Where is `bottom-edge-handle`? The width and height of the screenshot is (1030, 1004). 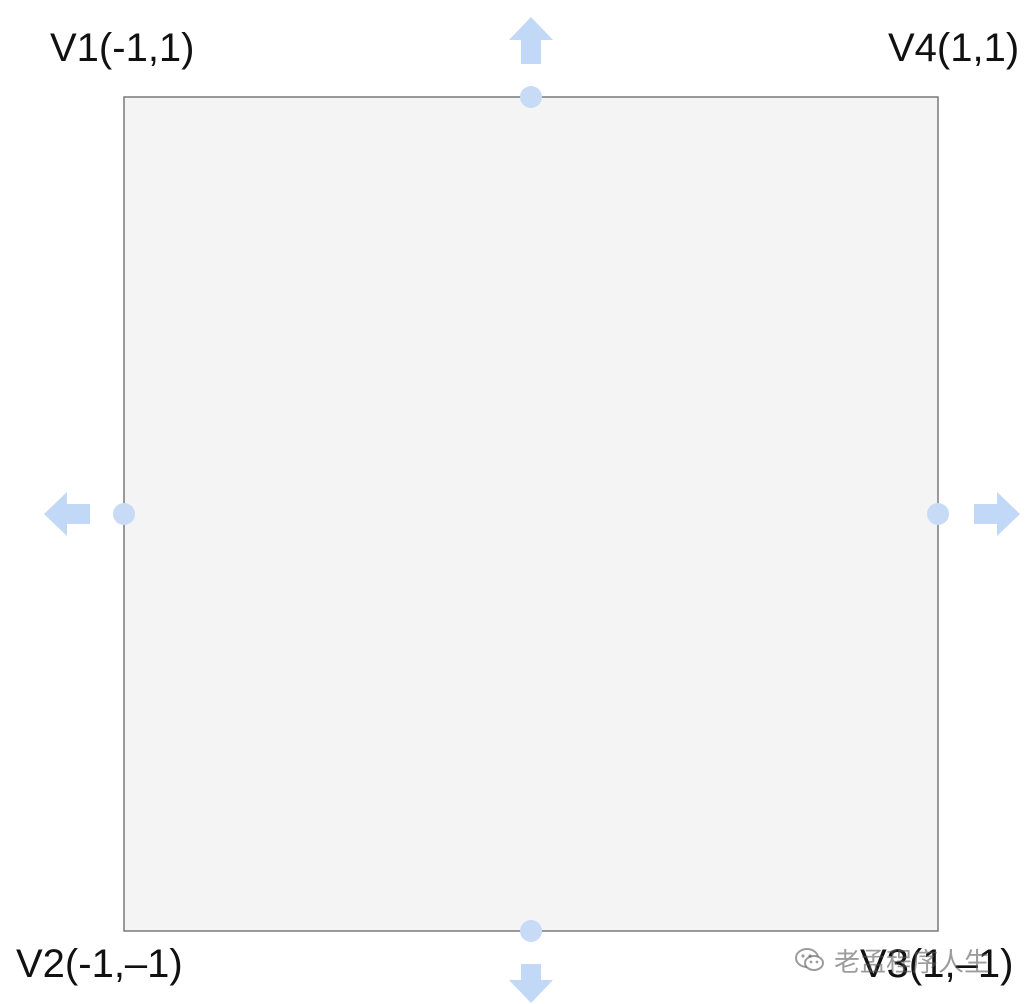
bottom-edge-handle is located at coordinates (531, 931).